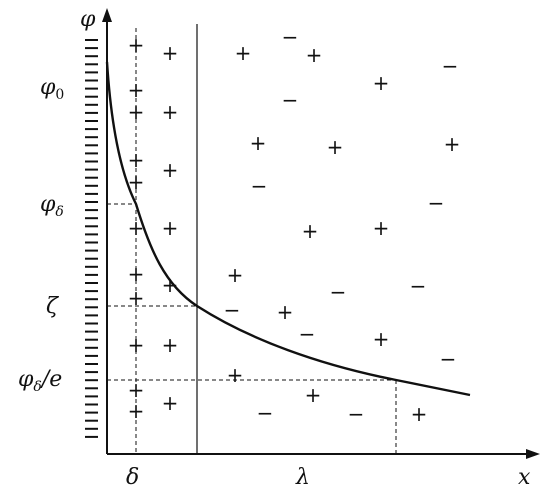 Image resolution: width=553 pixels, height=498 pixels. Describe the element at coordinates (48, 204) in the screenshot. I see `phi-delta-main: φ` at that location.